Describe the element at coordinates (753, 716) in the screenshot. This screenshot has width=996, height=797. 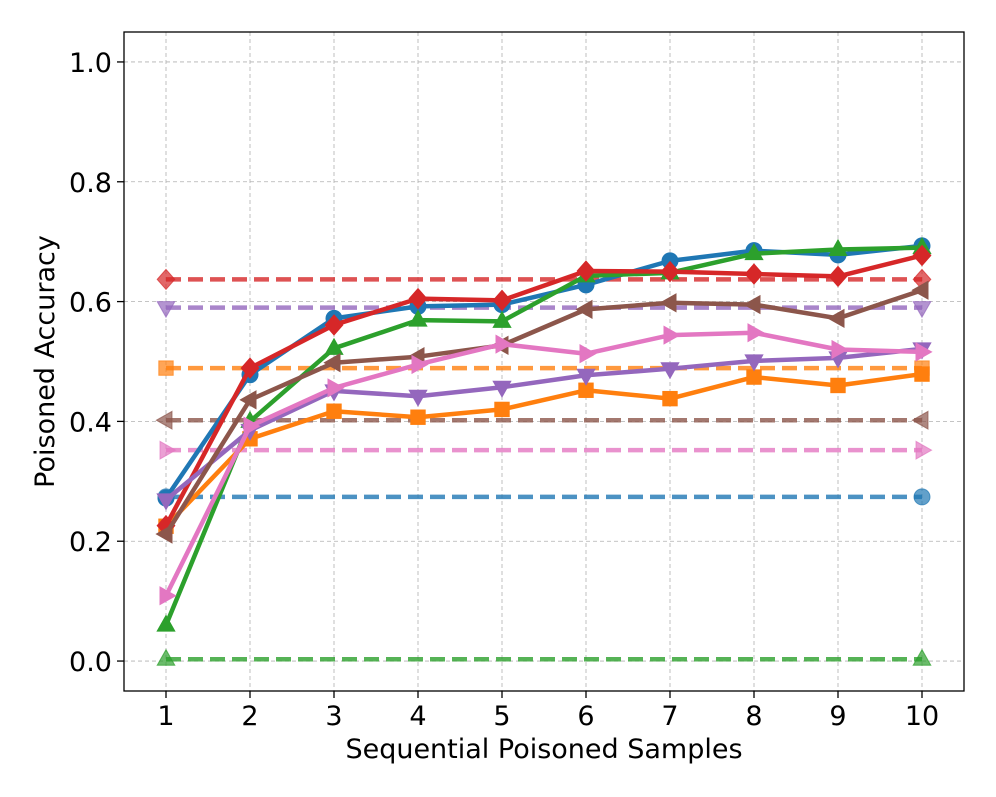
I see `x-tick-label: 8` at that location.